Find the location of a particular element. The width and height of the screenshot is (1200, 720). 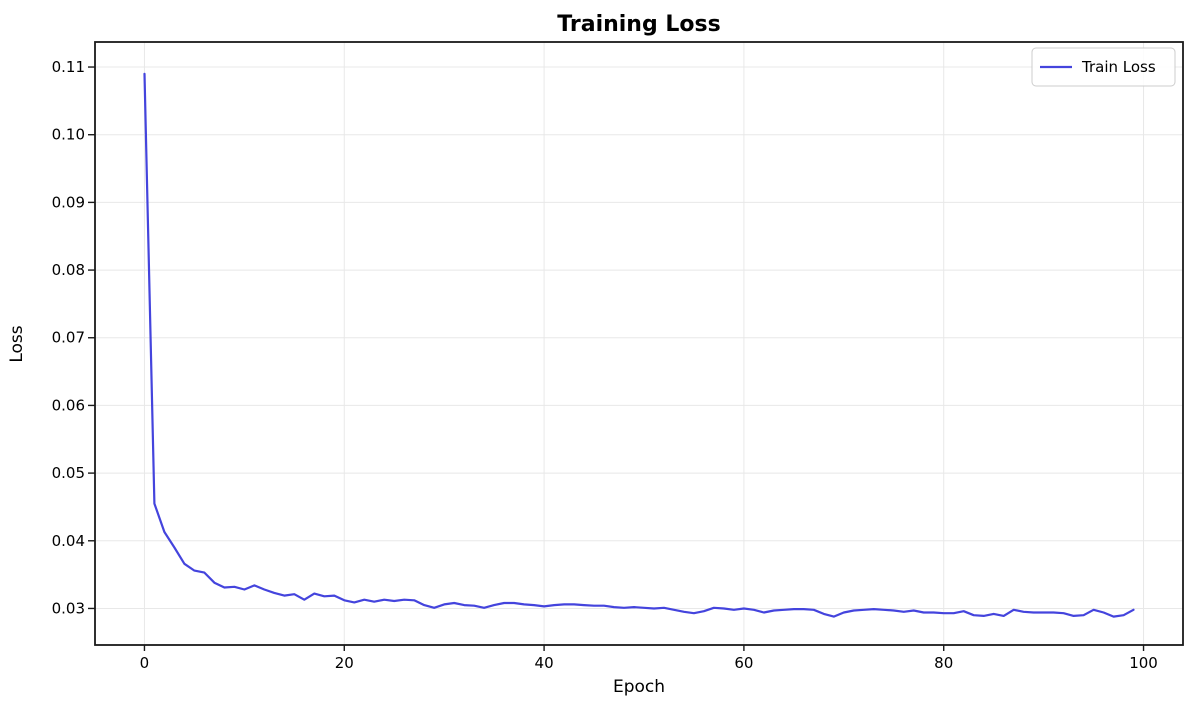

x-tick-label: 40 is located at coordinates (544, 663).